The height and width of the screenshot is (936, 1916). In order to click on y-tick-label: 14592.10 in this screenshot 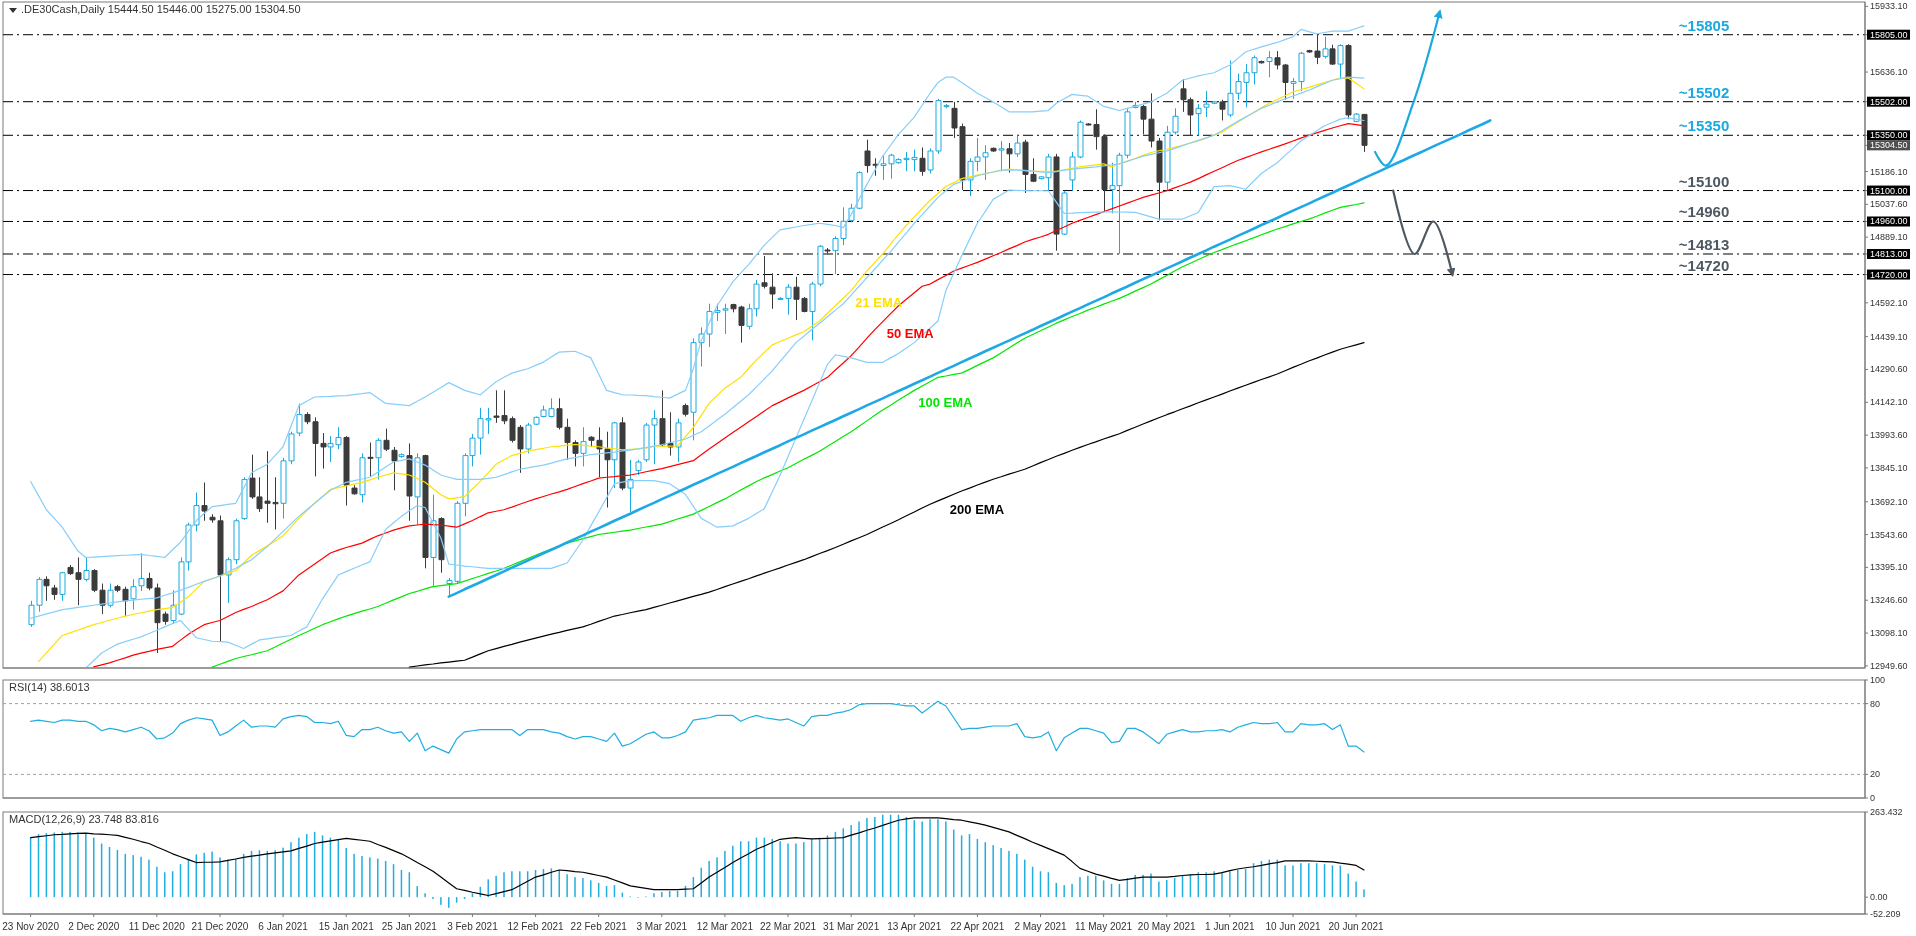, I will do `click(1889, 302)`.